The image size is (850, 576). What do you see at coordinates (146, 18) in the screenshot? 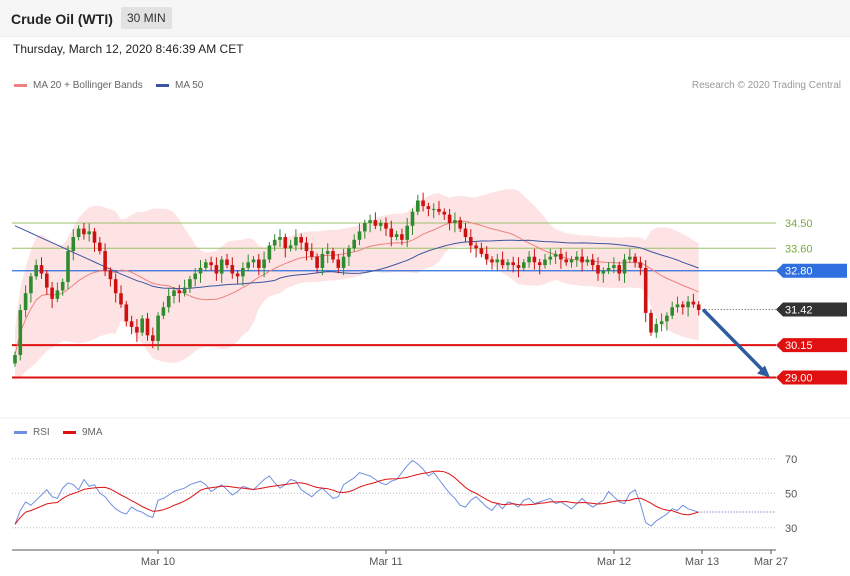
I see `timeframe-badge: 30 MIN` at bounding box center [146, 18].